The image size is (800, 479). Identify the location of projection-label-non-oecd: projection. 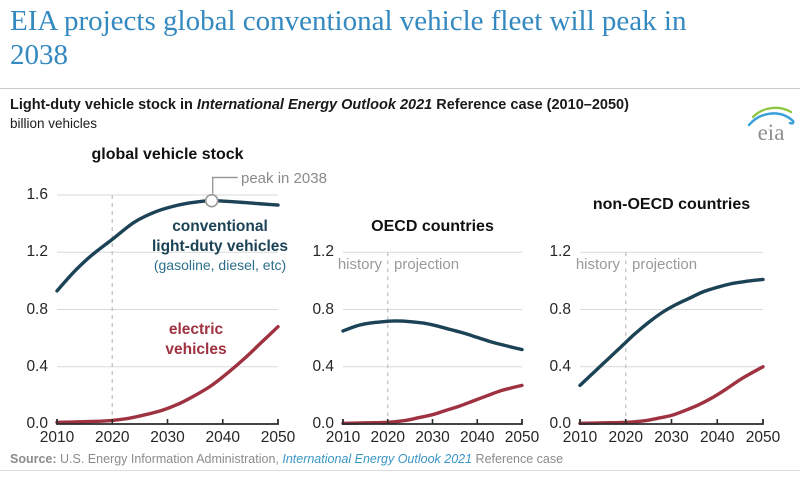
(665, 264).